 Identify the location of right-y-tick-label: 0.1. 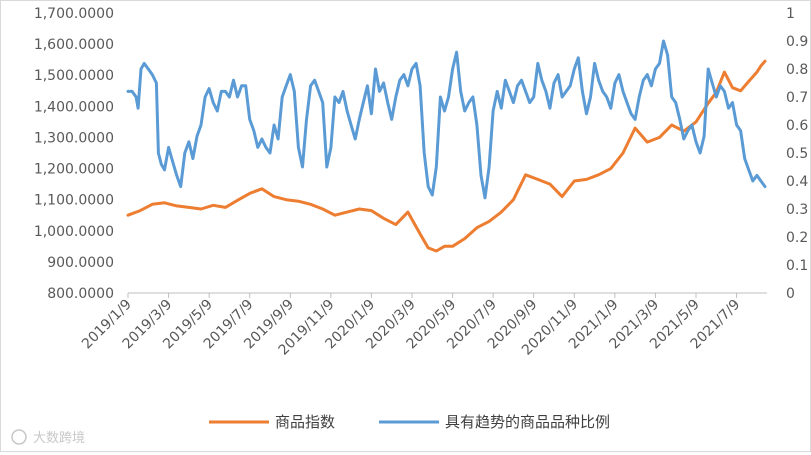
(797, 266).